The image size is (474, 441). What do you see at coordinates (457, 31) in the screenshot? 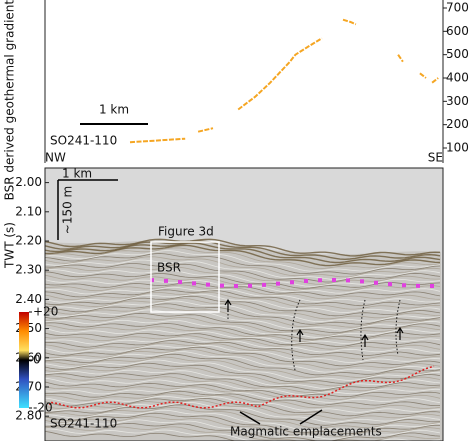
I see `y2-tick-label: 600` at bounding box center [457, 31].